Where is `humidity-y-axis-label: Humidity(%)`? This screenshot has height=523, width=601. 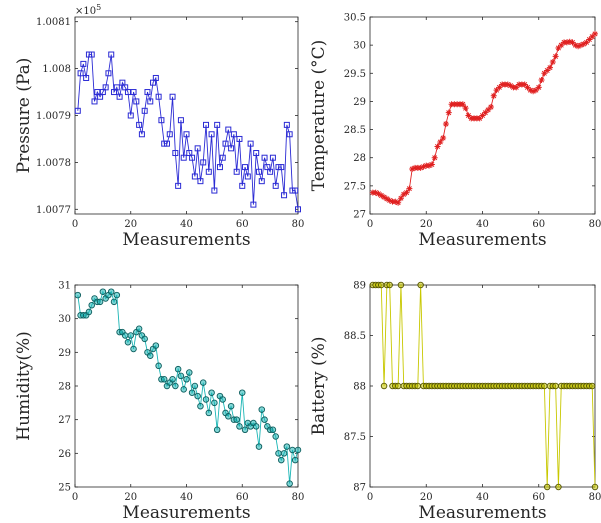 humidity-y-axis-label: Humidity(%) is located at coordinates (24, 386).